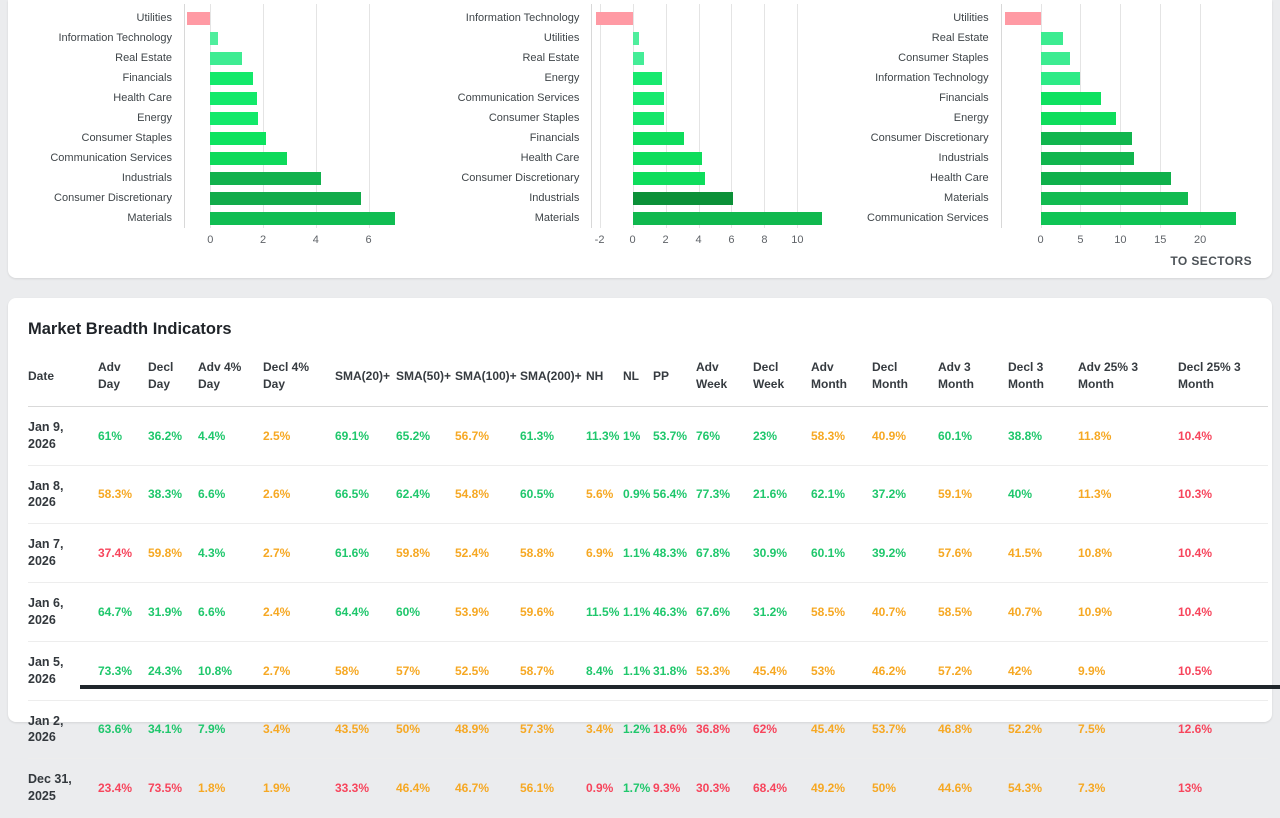  I want to click on value-cell: 46.2%, so click(905, 670).